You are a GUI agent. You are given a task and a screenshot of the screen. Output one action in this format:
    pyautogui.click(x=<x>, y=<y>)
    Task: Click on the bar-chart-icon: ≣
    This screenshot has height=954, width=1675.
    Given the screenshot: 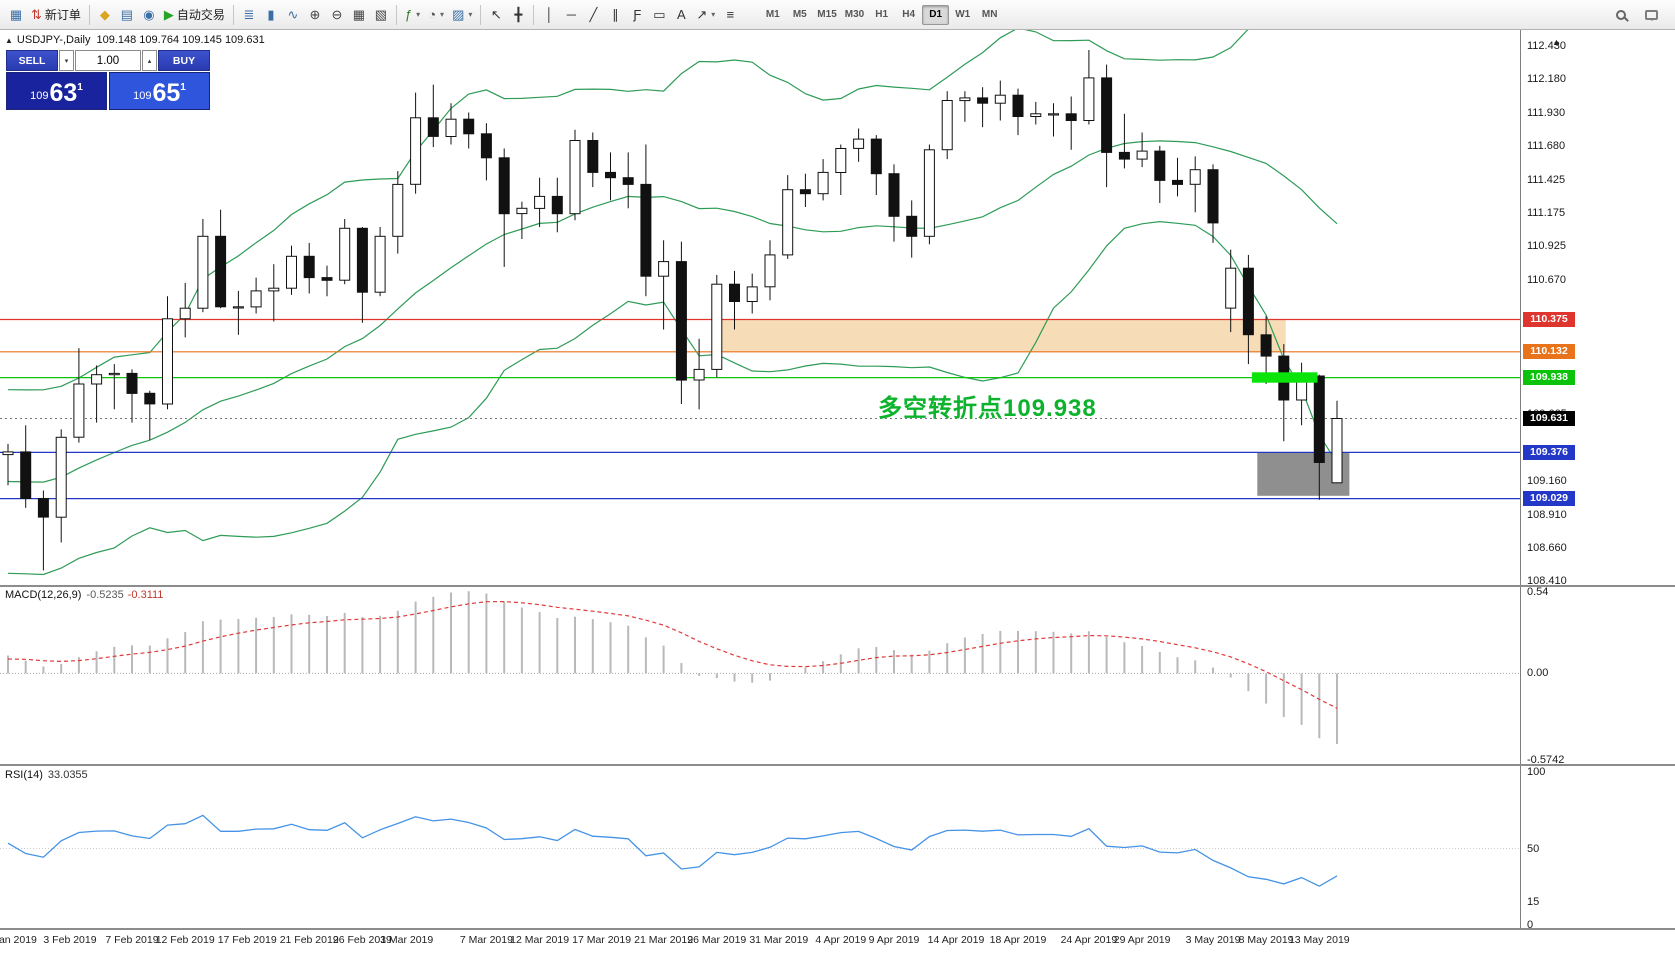 What is the action you would take?
    pyautogui.click(x=249, y=15)
    